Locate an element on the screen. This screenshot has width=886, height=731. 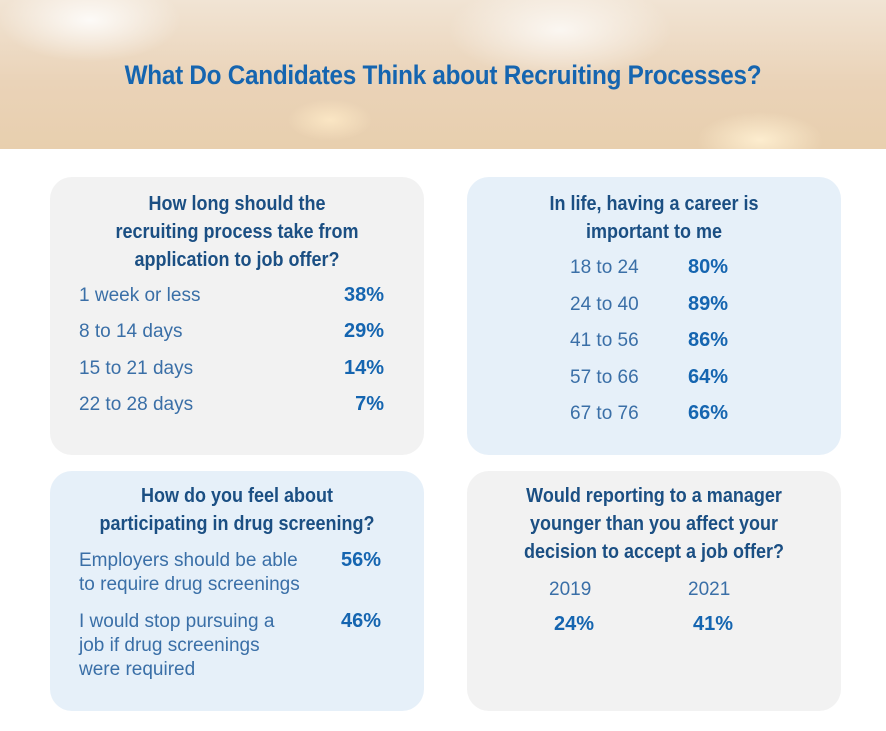
row-value: 29% is located at coordinates (363, 331).